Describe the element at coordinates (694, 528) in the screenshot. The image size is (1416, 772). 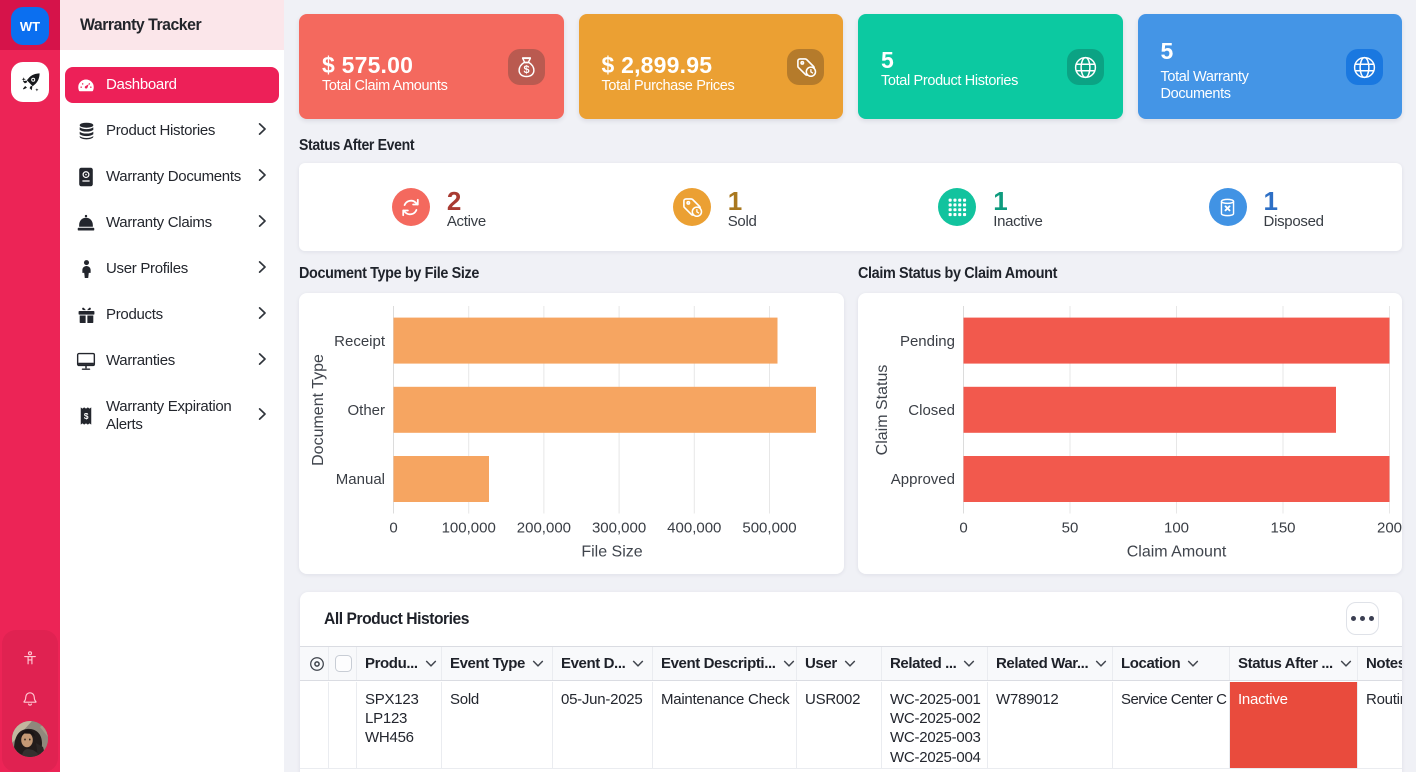
I see `svg-text: 400,000` at that location.